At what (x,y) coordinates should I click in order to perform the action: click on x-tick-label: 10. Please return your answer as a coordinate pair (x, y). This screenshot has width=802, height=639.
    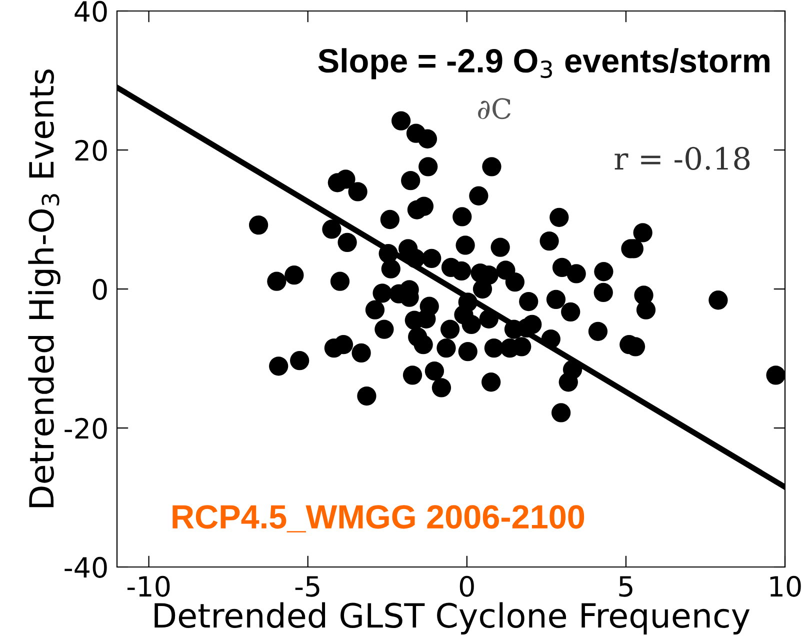
    Looking at the image, I should click on (785, 586).